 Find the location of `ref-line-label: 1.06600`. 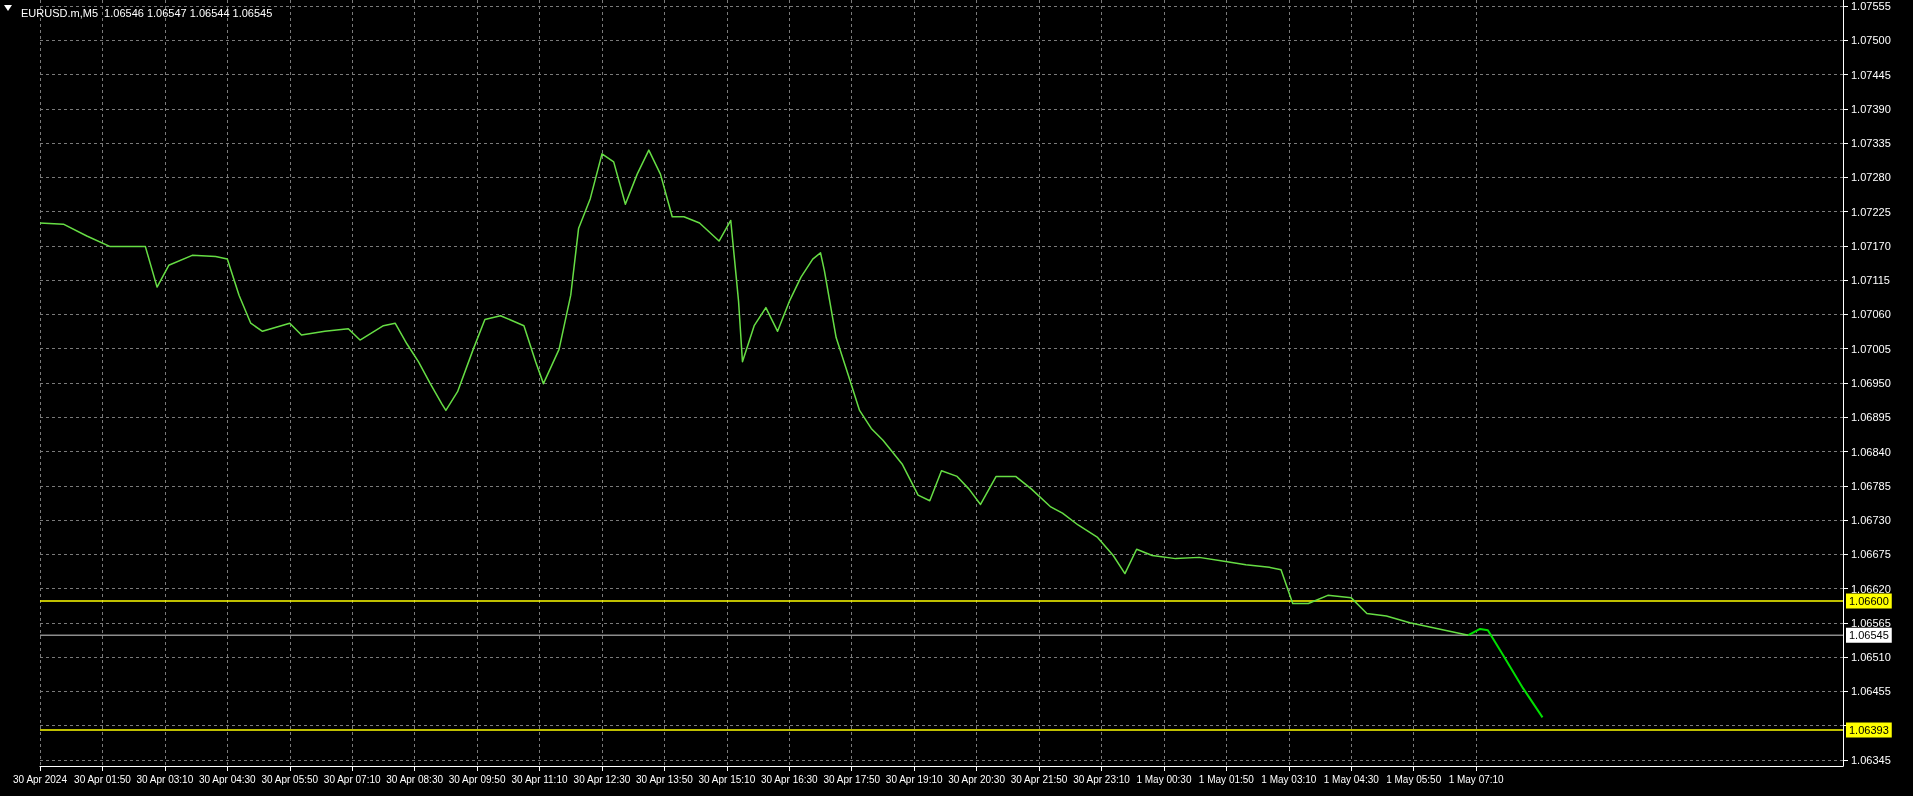

ref-line-label: 1.06600 is located at coordinates (1869, 600).